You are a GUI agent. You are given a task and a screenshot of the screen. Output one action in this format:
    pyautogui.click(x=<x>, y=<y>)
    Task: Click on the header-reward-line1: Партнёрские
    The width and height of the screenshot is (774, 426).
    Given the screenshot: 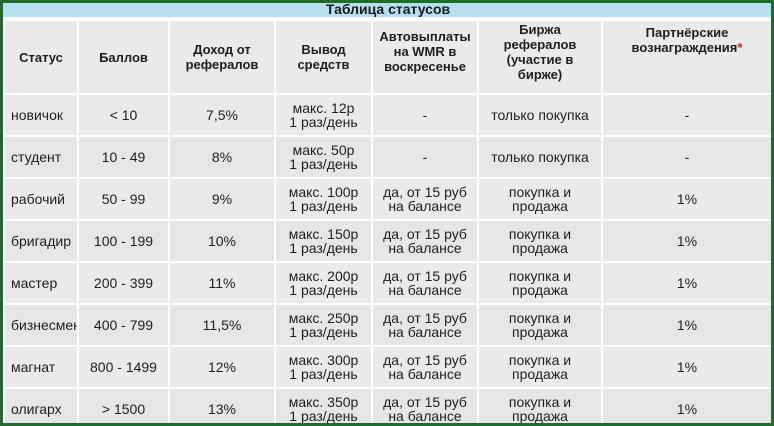 What is the action you would take?
    pyautogui.click(x=687, y=32)
    